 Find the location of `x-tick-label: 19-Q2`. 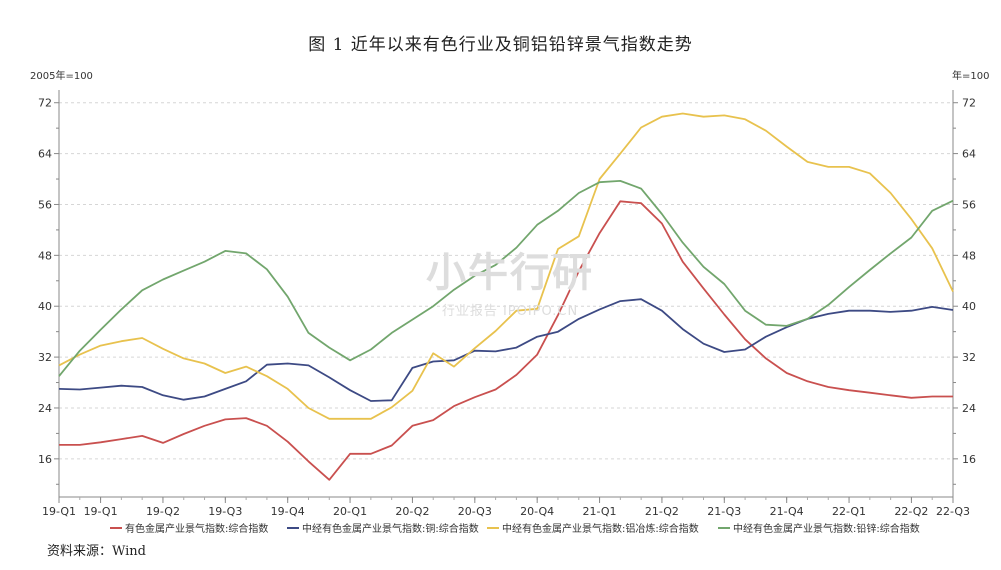

x-tick-label: 19-Q2 is located at coordinates (163, 511).